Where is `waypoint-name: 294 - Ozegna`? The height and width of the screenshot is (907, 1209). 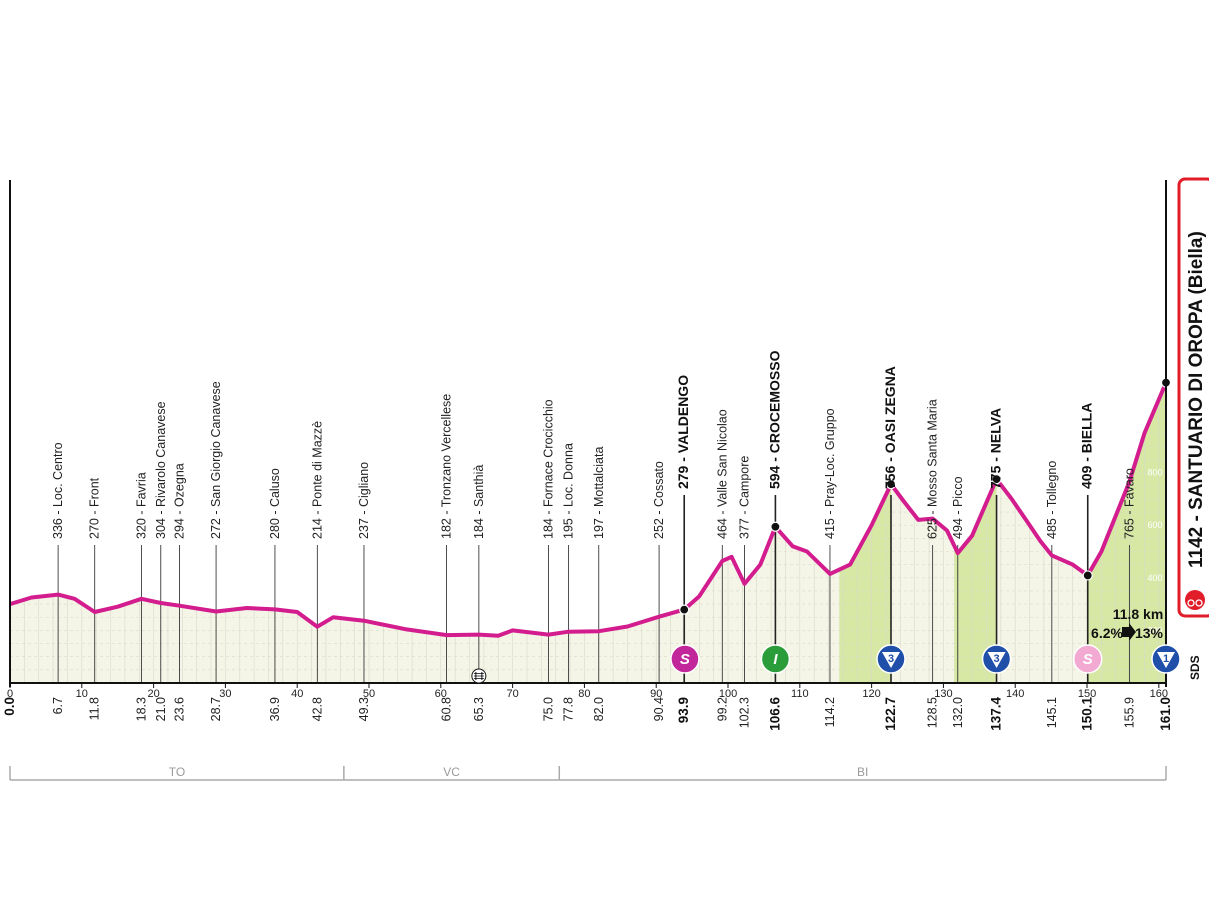
waypoint-name: 294 - Ozegna is located at coordinates (179, 501).